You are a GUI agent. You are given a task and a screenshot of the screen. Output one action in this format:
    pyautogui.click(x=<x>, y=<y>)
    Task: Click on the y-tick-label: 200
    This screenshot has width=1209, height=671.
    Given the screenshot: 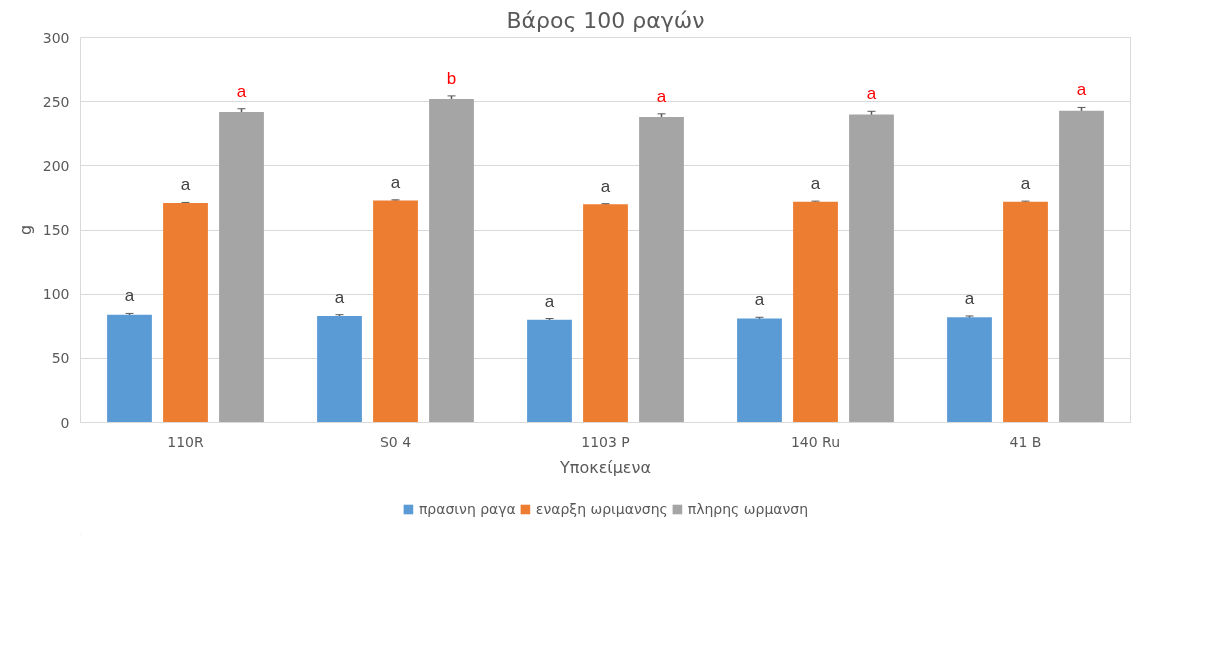 What is the action you would take?
    pyautogui.click(x=56, y=165)
    